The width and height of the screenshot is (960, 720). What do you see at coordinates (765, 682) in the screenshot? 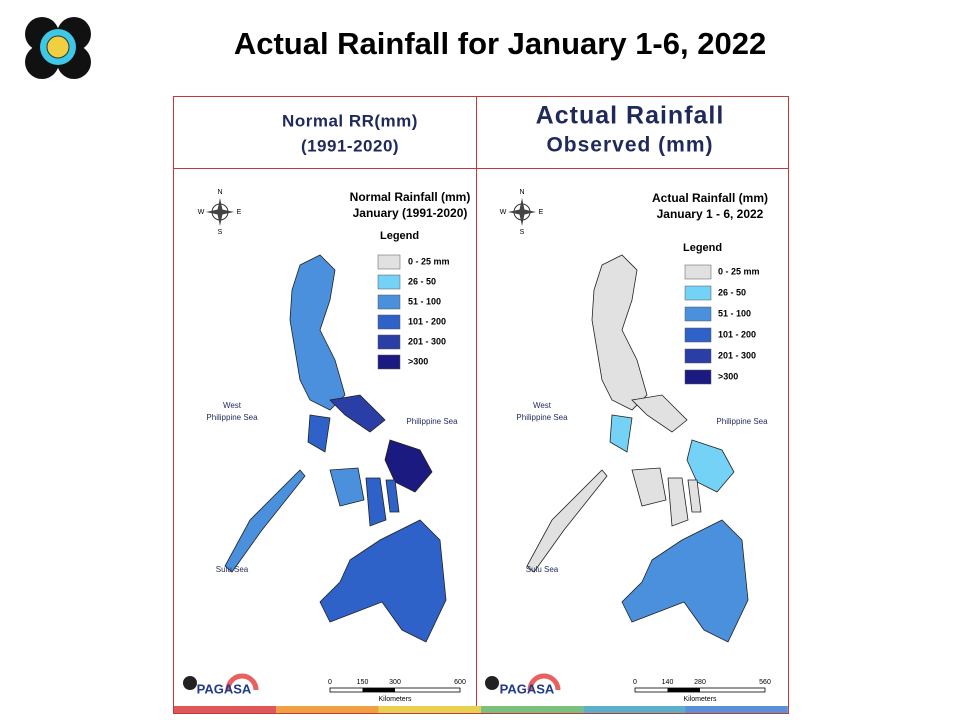
I see `scale-tick: 560` at bounding box center [765, 682].